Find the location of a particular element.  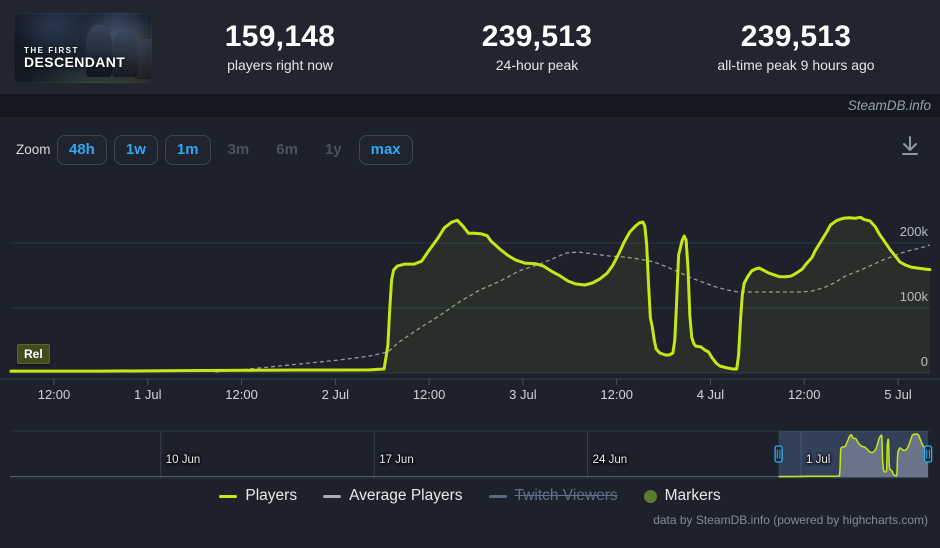

legend-label: Markers is located at coordinates (692, 495).